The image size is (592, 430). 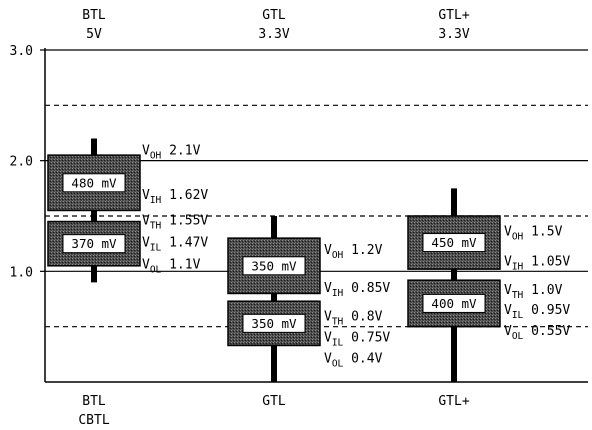 What do you see at coordinates (94, 401) in the screenshot?
I see `footer-btl-line1: BTL` at bounding box center [94, 401].